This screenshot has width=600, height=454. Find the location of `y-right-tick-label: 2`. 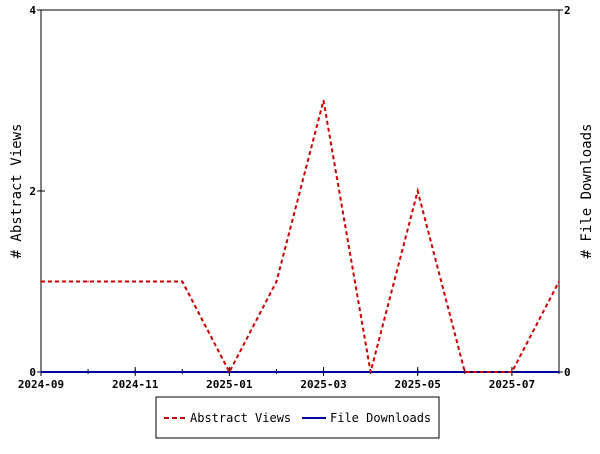

y-right-tick-label: 2 is located at coordinates (567, 10).